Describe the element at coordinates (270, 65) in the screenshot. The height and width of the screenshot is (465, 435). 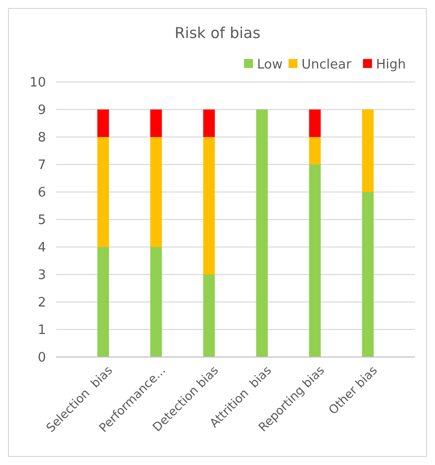
I see `legend-label: Low` at that location.